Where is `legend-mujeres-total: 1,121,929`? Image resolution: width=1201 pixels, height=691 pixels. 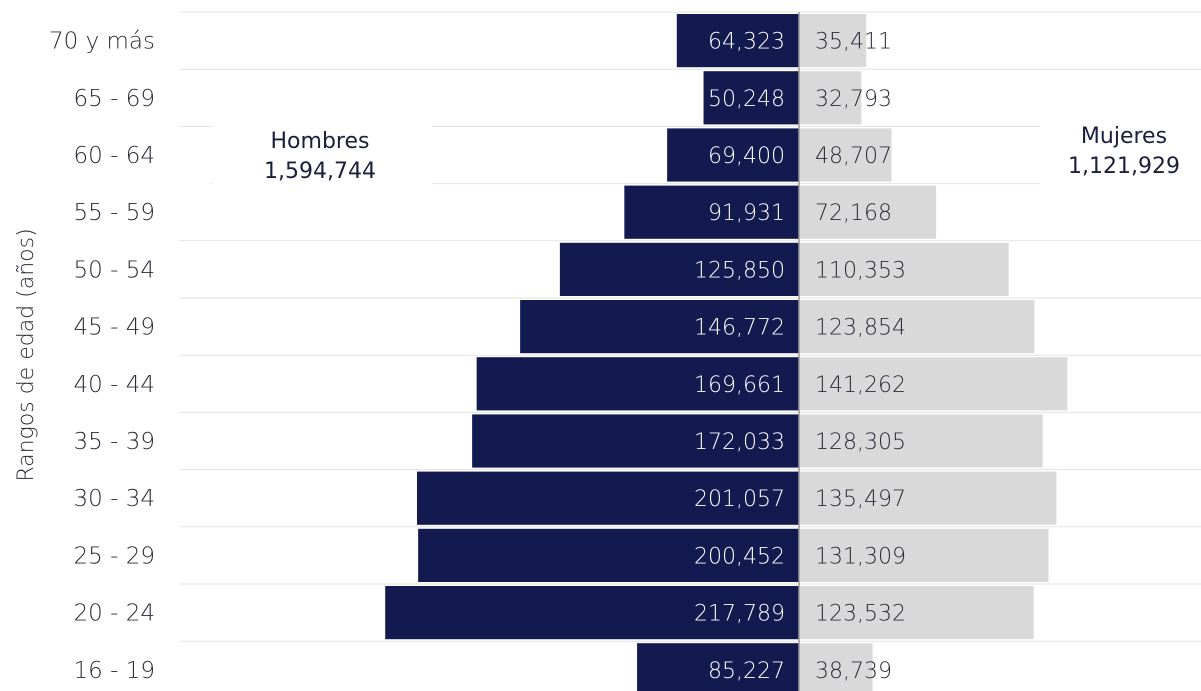 legend-mujeres-total: 1,121,929 is located at coordinates (1124, 166).